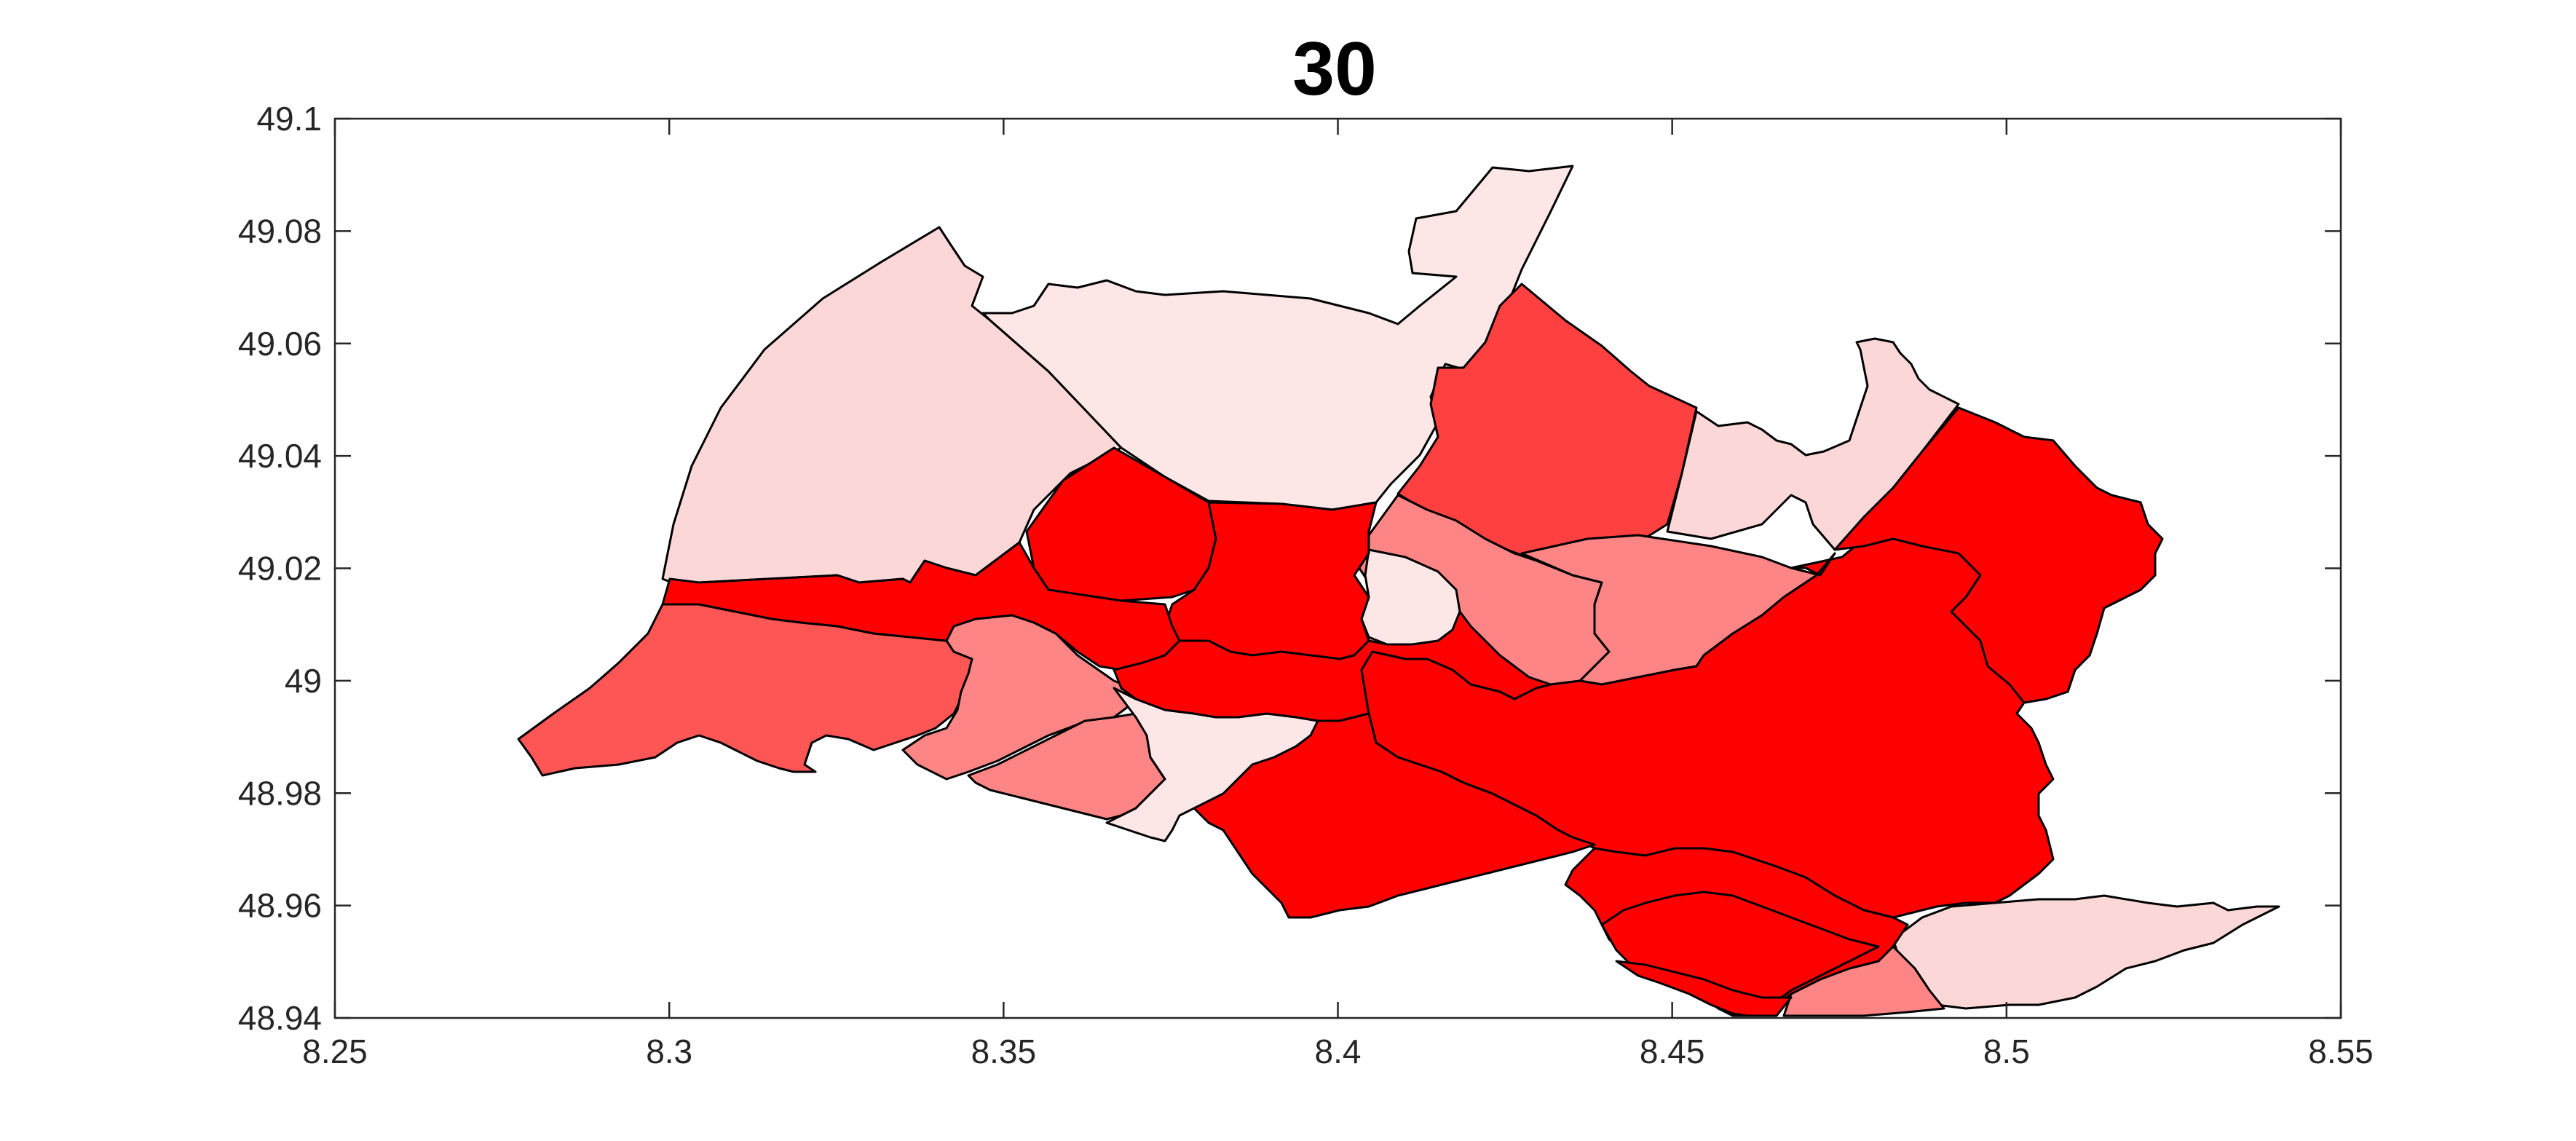 This screenshot has height=1141, width=2576. I want to click on x-tick-label: 8.35, so click(1004, 1051).